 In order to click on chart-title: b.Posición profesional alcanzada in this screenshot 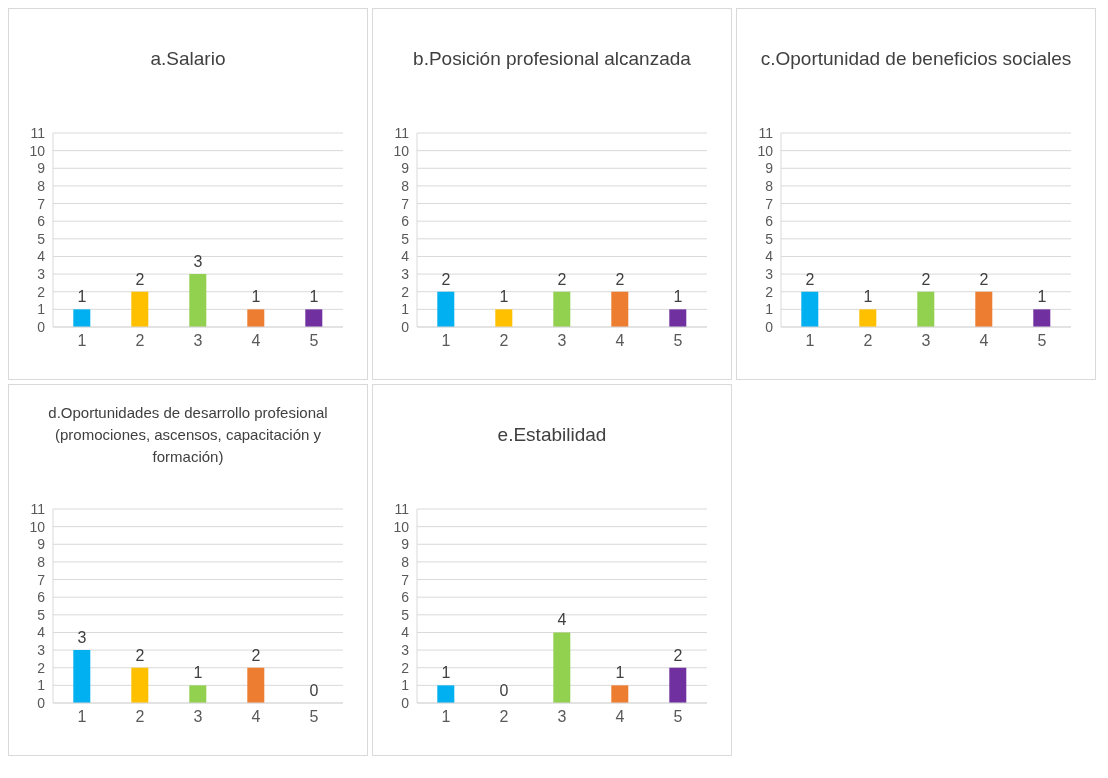, I will do `click(552, 59)`.